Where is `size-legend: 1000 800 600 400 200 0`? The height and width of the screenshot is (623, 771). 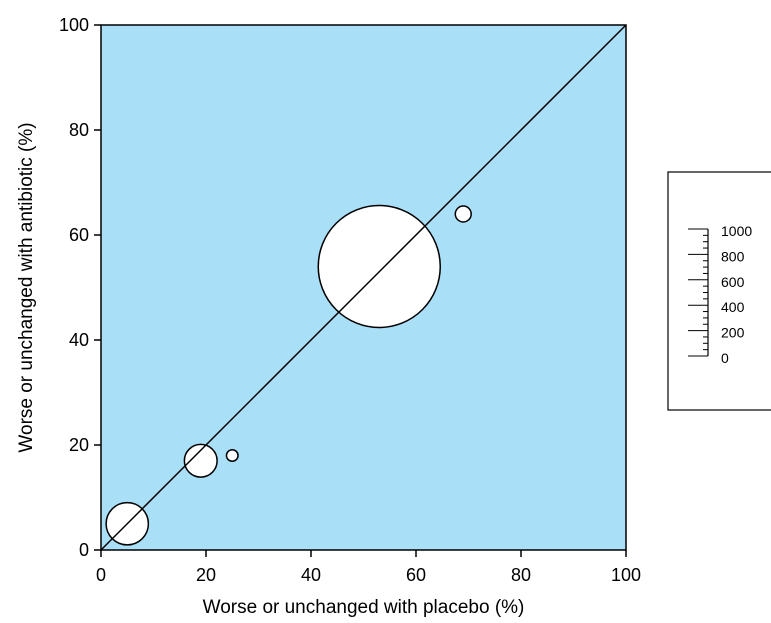 size-legend: 1000 800 600 400 200 0 is located at coordinates (719, 291).